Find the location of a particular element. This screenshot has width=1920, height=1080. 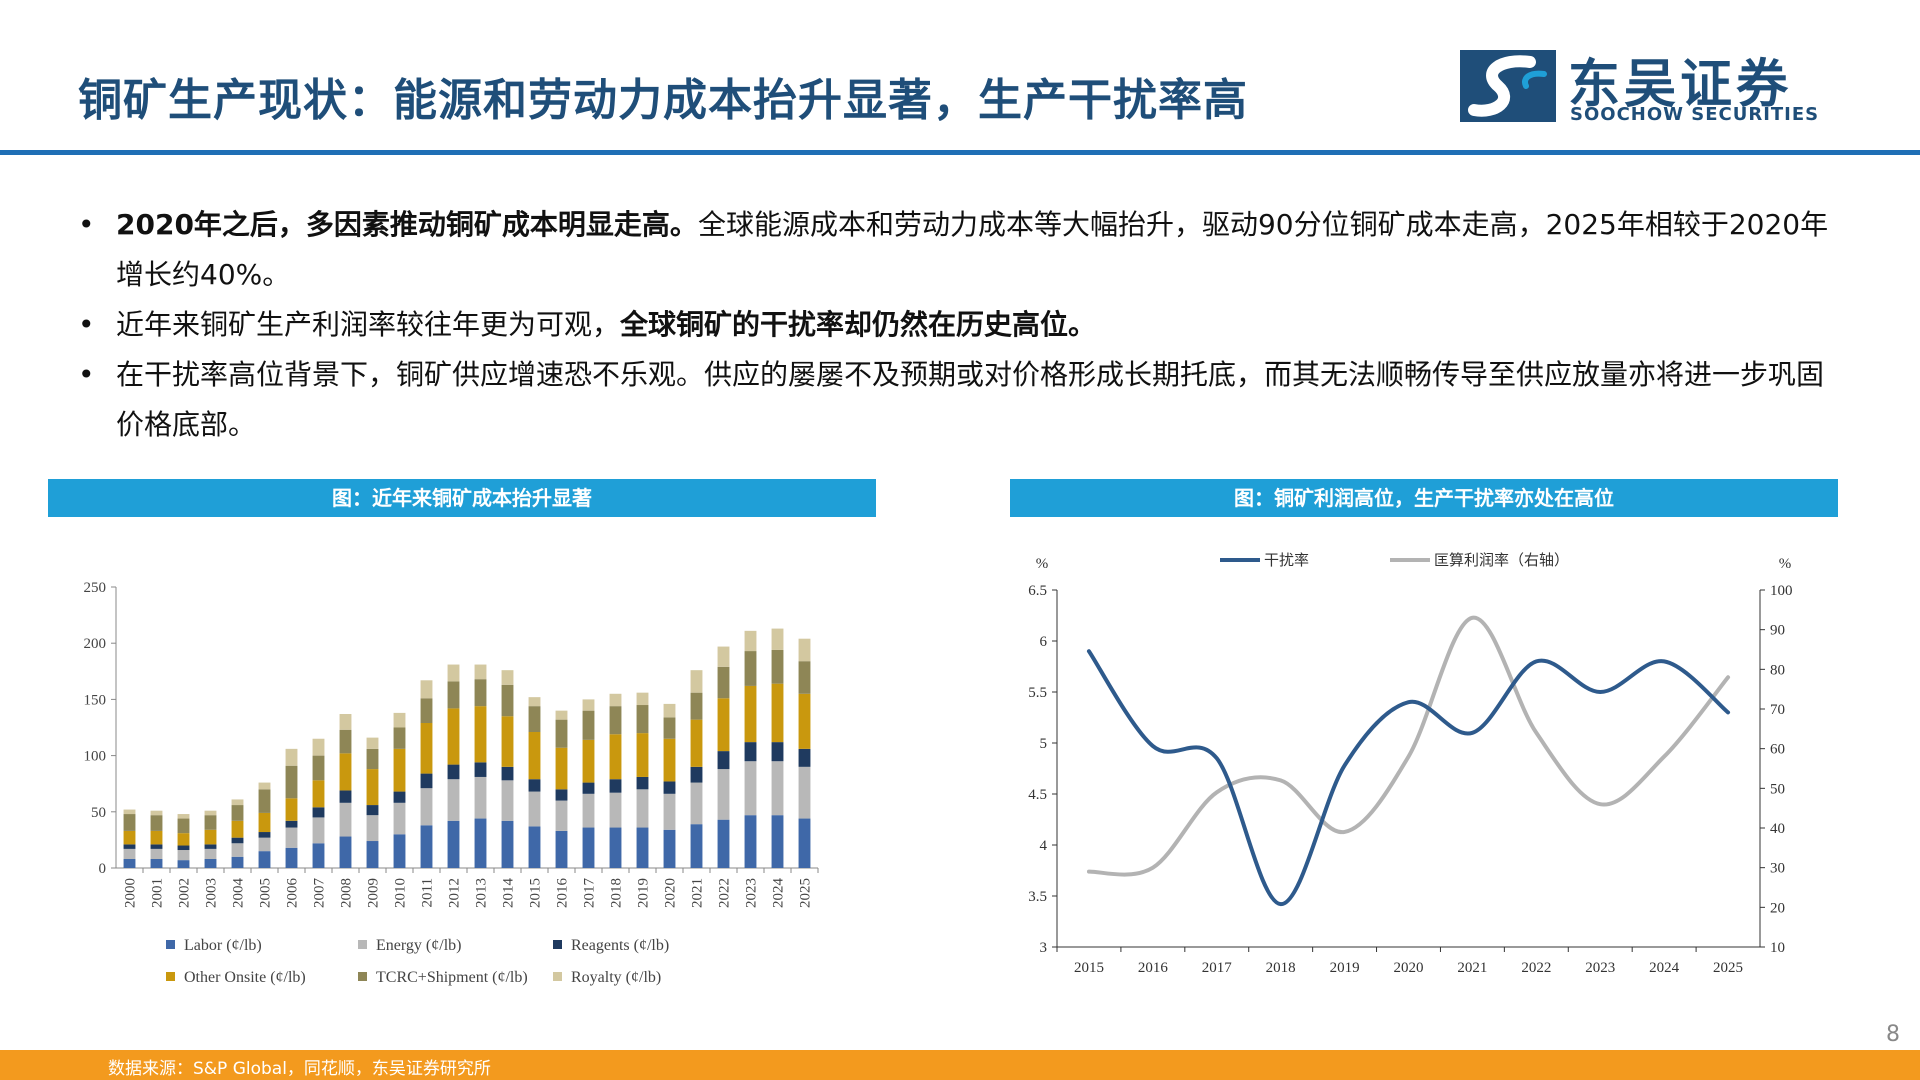

left-chart-title: 图：近年来铜矿成本抬升显著 is located at coordinates (462, 498).